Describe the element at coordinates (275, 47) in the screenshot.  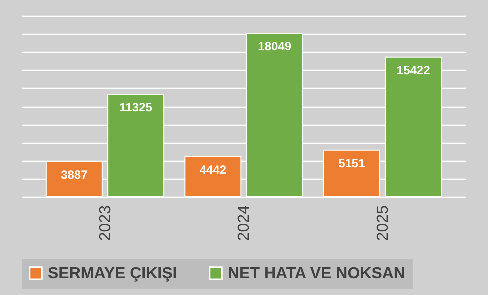
I see `data-label: 18049` at that location.